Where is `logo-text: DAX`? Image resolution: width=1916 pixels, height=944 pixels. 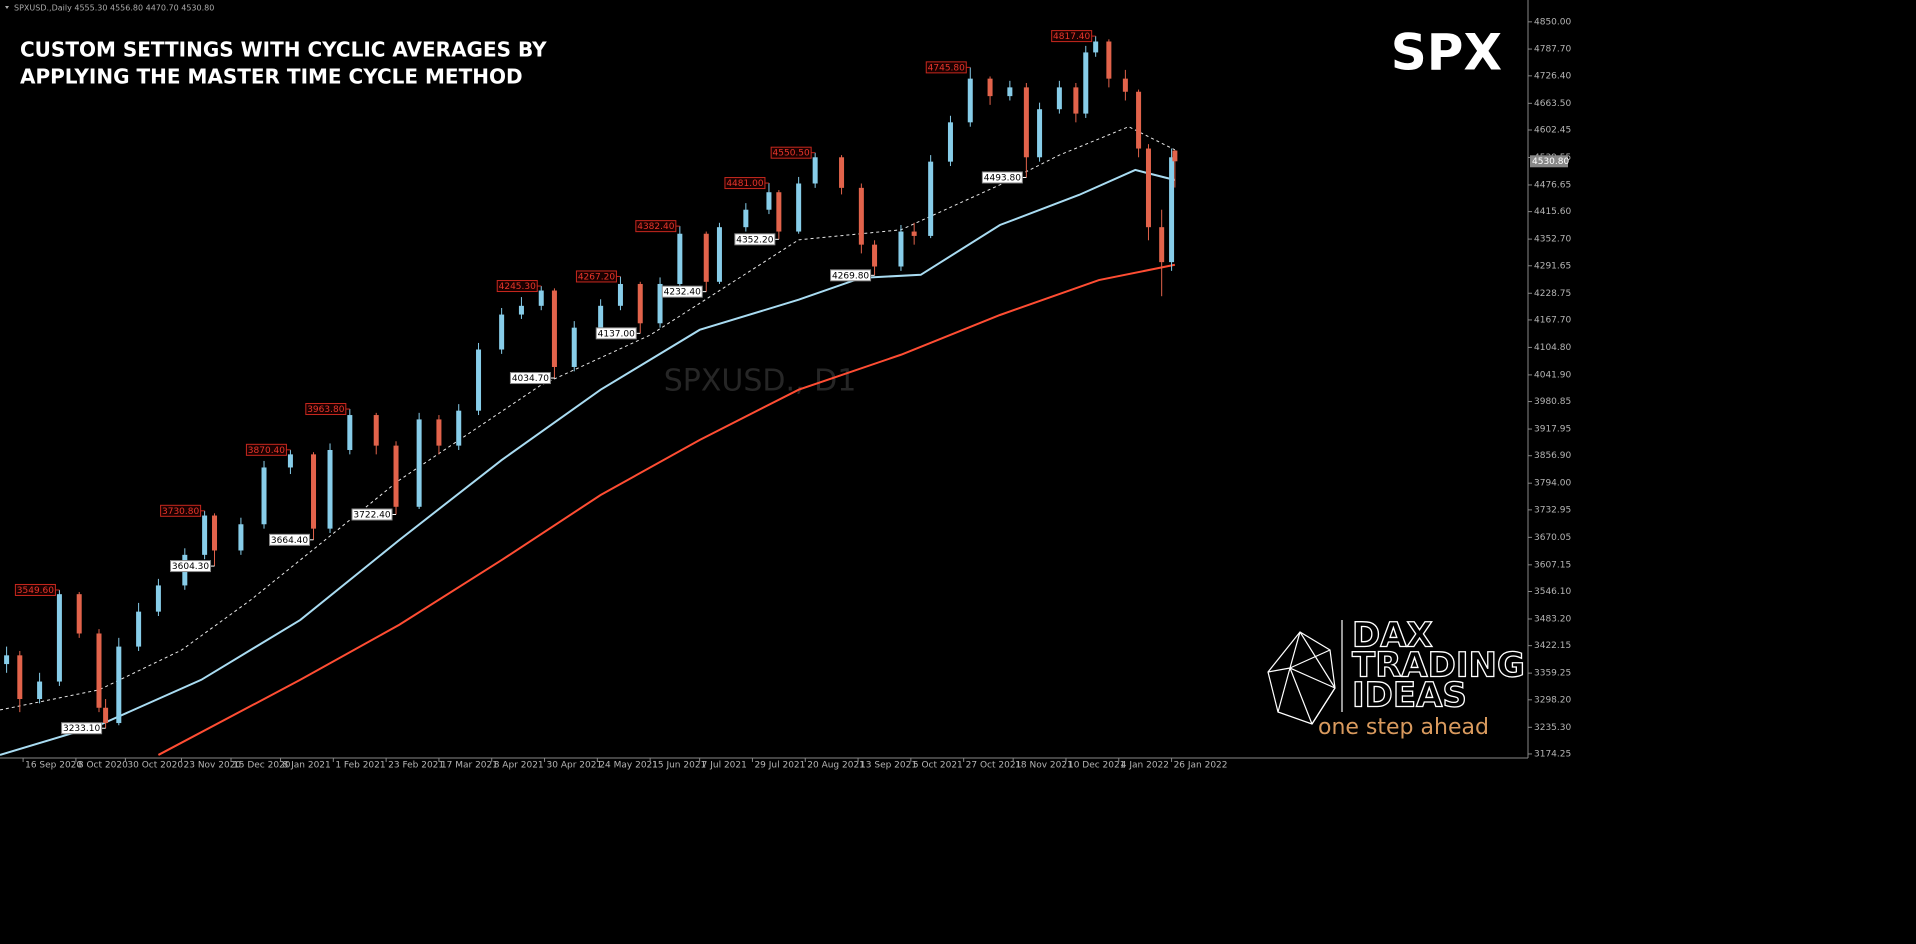 logo-text: DAX is located at coordinates (1392, 636).